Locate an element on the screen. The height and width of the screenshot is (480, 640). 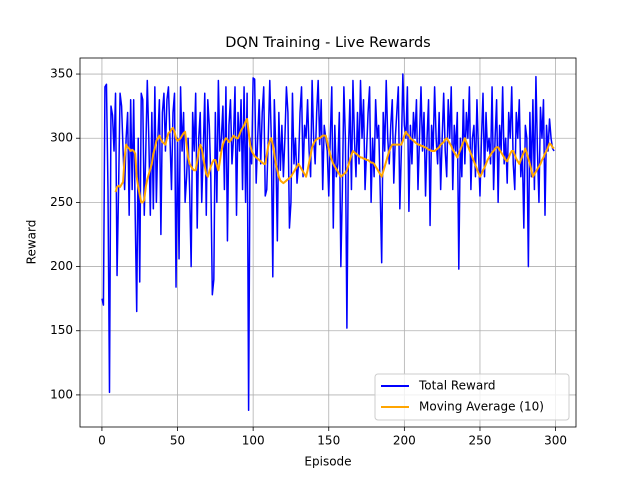
y-tick-label: 350 is located at coordinates (61, 74).